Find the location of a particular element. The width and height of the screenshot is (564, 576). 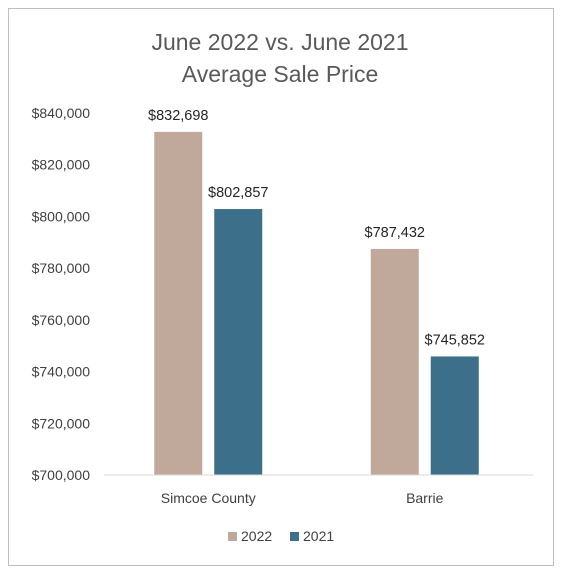

legend-label-2022: 2022 is located at coordinates (256, 536).